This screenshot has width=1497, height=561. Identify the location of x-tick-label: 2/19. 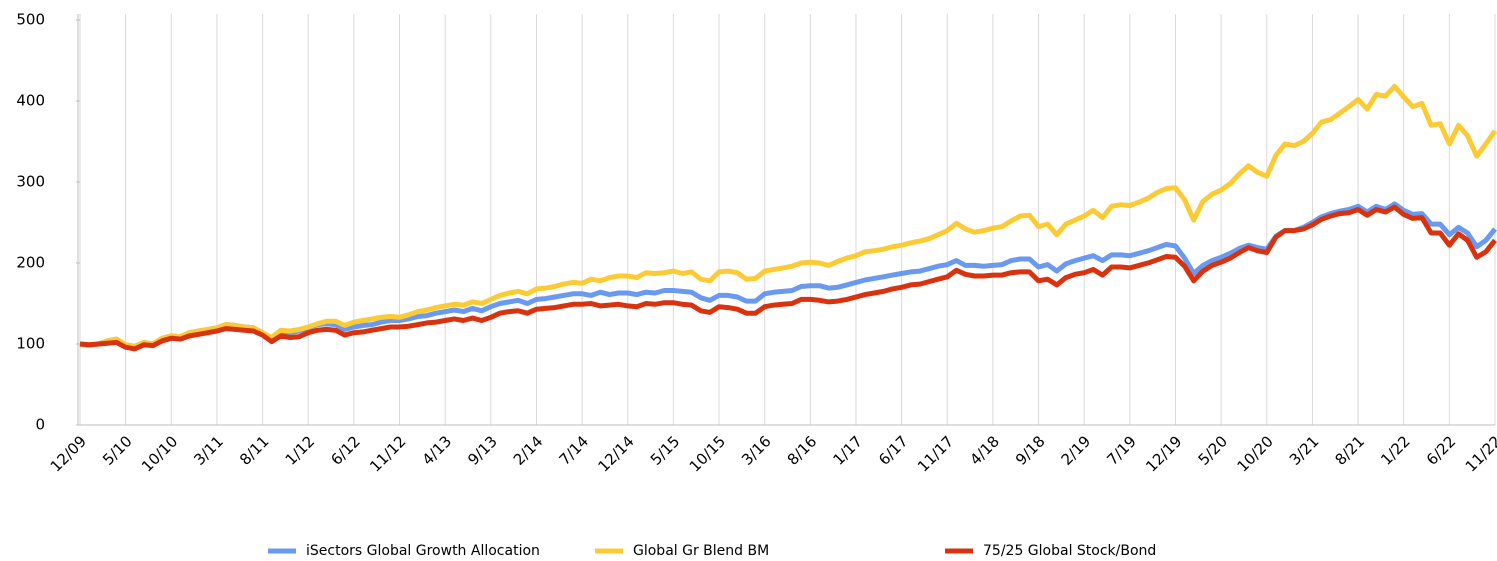
(1076, 450).